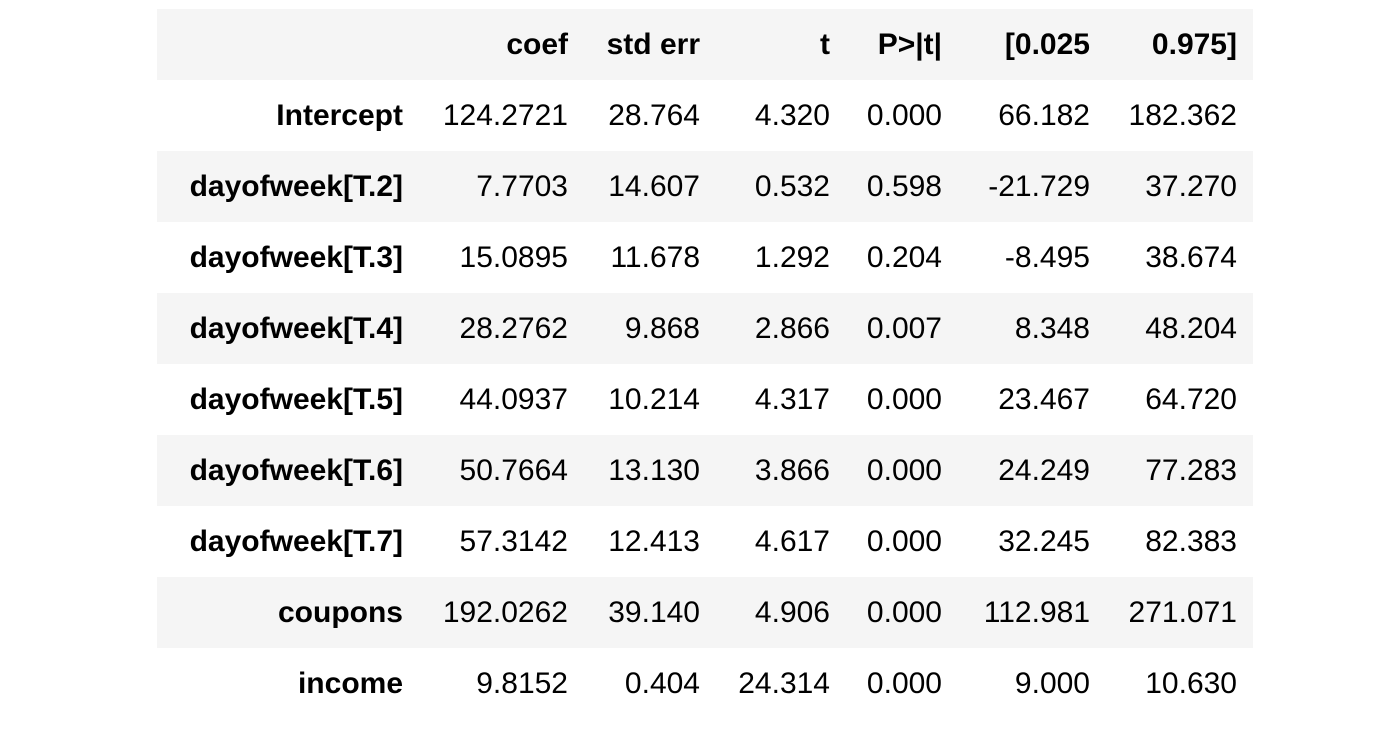 The image size is (1400, 738). Describe the element at coordinates (653, 44) in the screenshot. I see `header-std-err: std err` at that location.